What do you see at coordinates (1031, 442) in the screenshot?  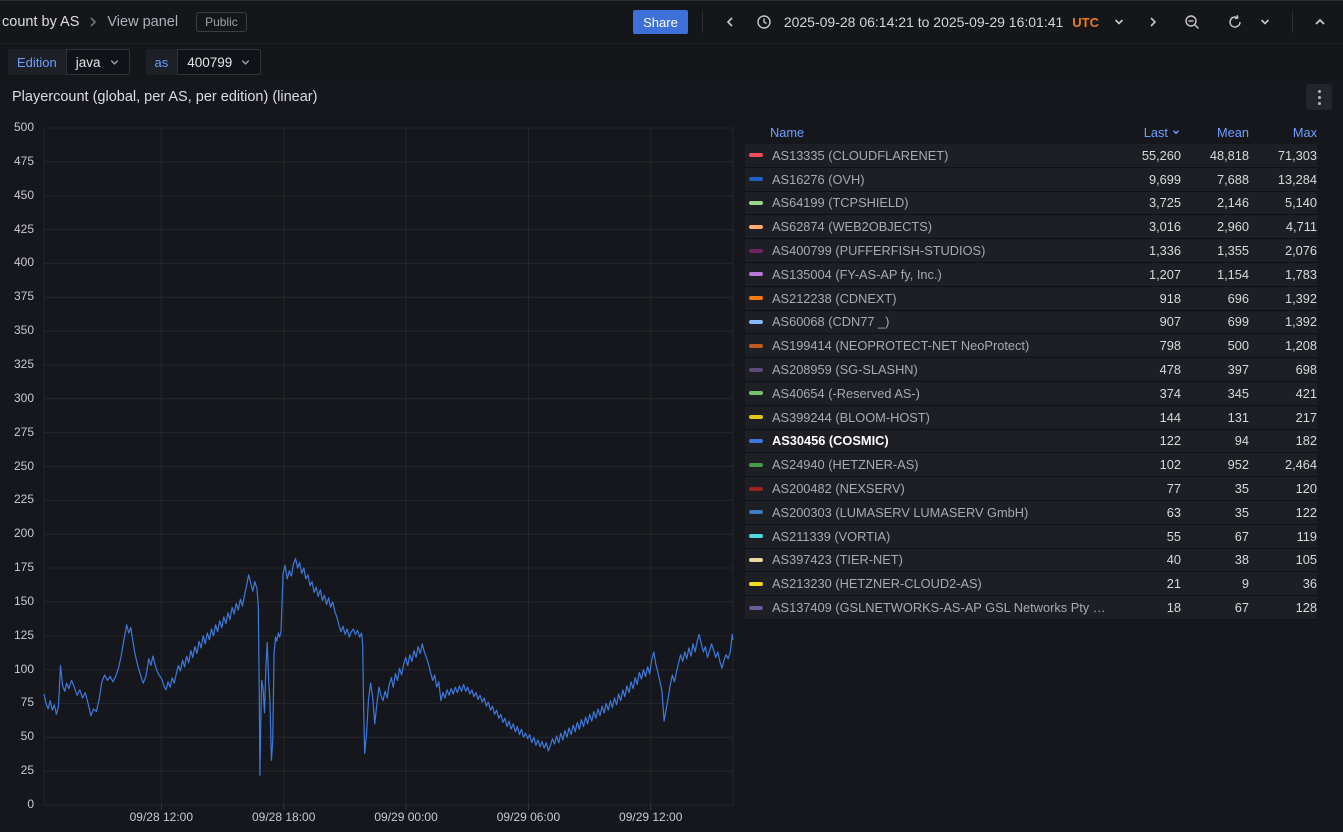 I see `legend-row: AS30456 (COSMIC) 122 94 182` at bounding box center [1031, 442].